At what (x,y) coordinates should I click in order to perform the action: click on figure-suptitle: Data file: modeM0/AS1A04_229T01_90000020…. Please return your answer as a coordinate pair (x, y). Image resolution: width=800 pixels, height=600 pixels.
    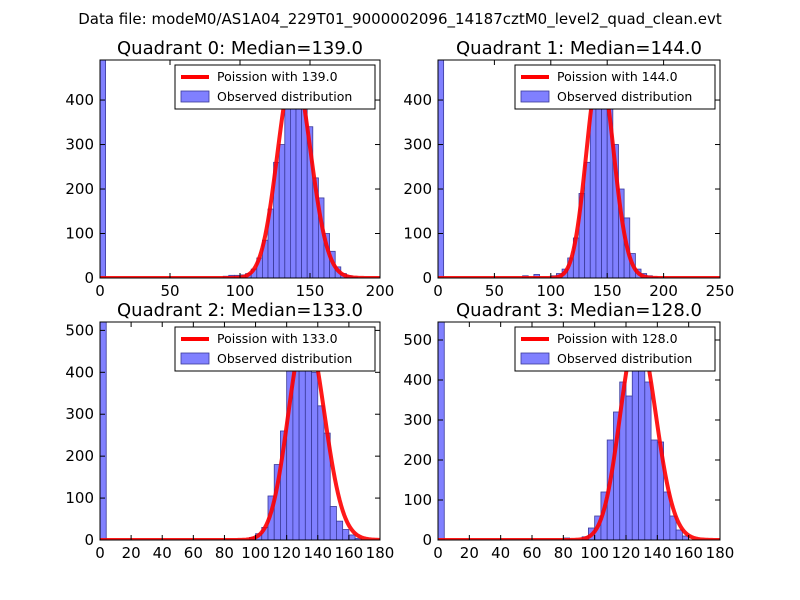
    Looking at the image, I should click on (400, 19).